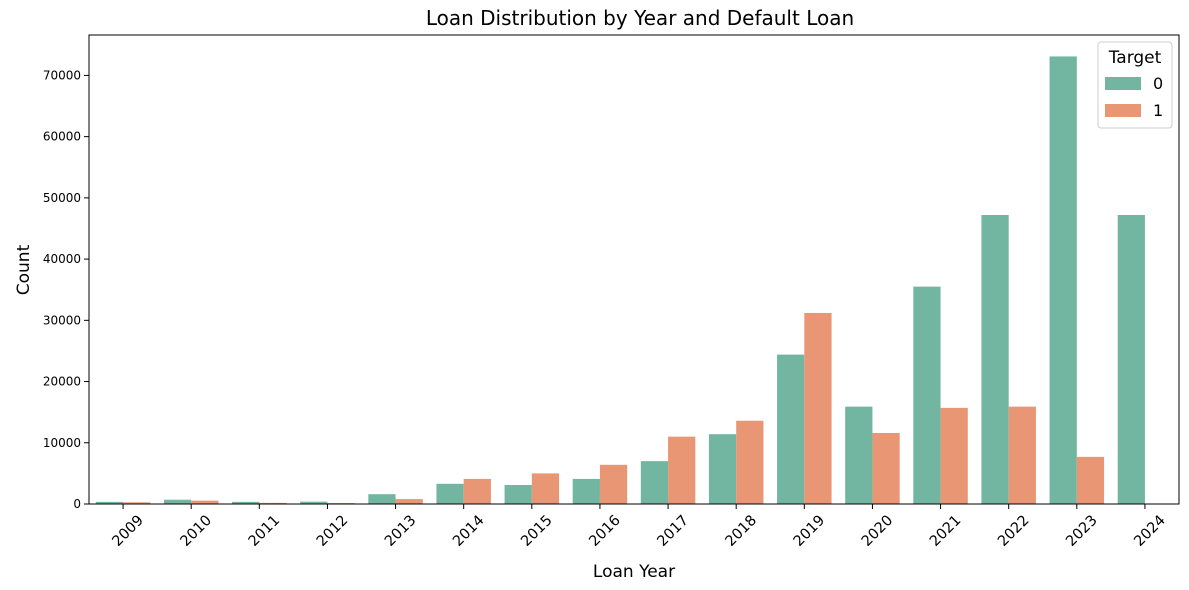 This screenshot has width=1189, height=590. I want to click on legend-label-1: 1, so click(1158, 110).